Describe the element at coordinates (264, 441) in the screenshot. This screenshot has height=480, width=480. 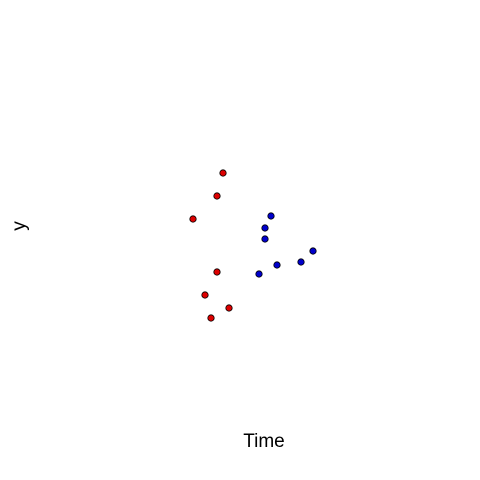
I see `x-axis-label: Time` at that location.